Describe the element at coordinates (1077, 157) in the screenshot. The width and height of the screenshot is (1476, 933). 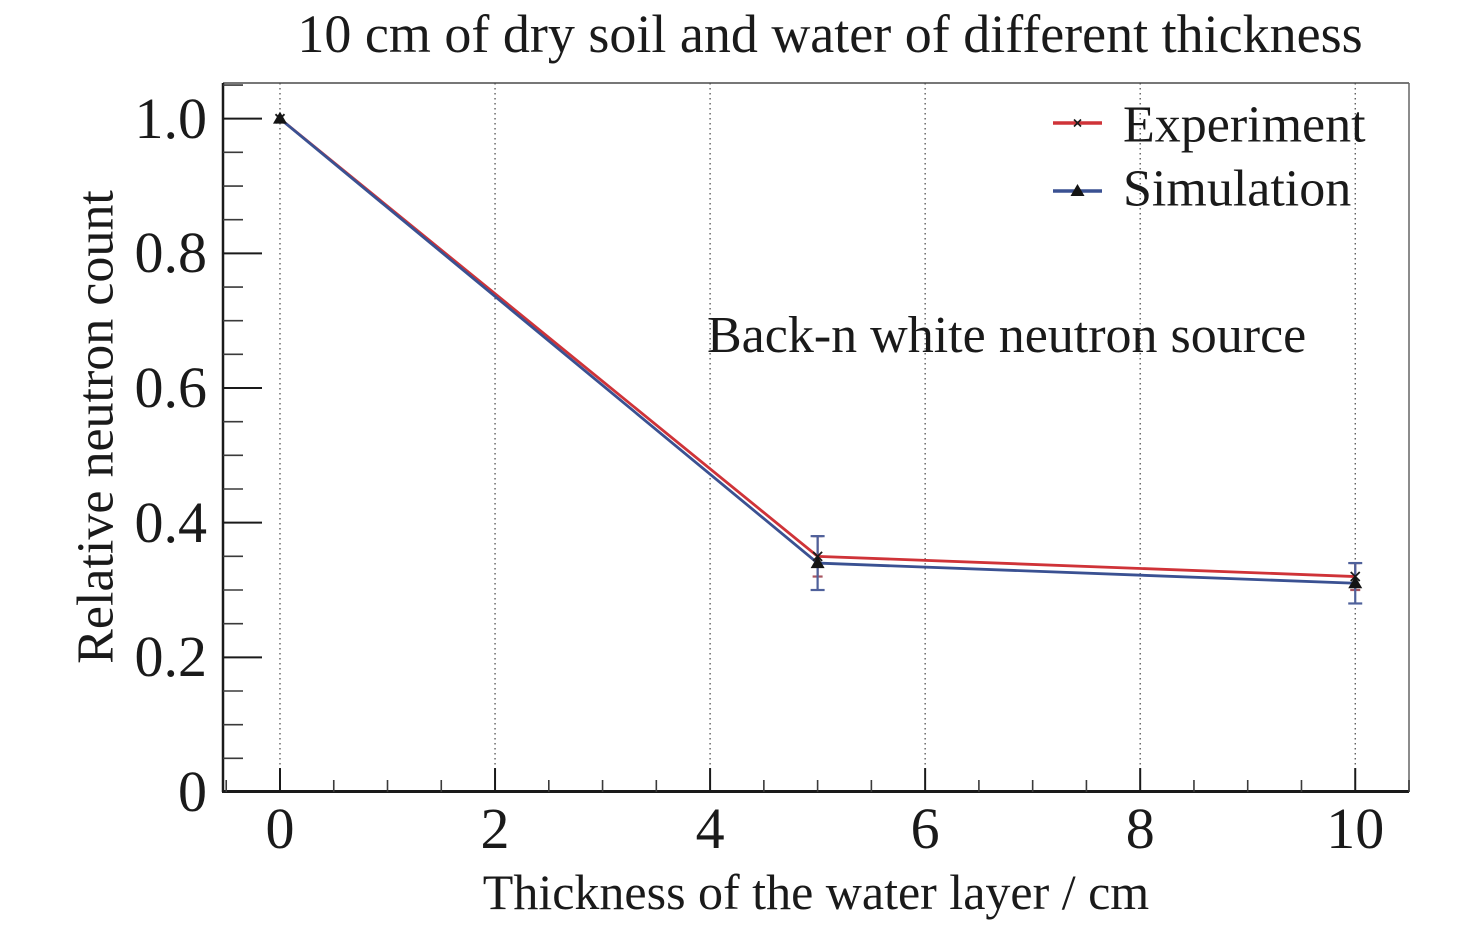
I see `legend-markers` at that location.